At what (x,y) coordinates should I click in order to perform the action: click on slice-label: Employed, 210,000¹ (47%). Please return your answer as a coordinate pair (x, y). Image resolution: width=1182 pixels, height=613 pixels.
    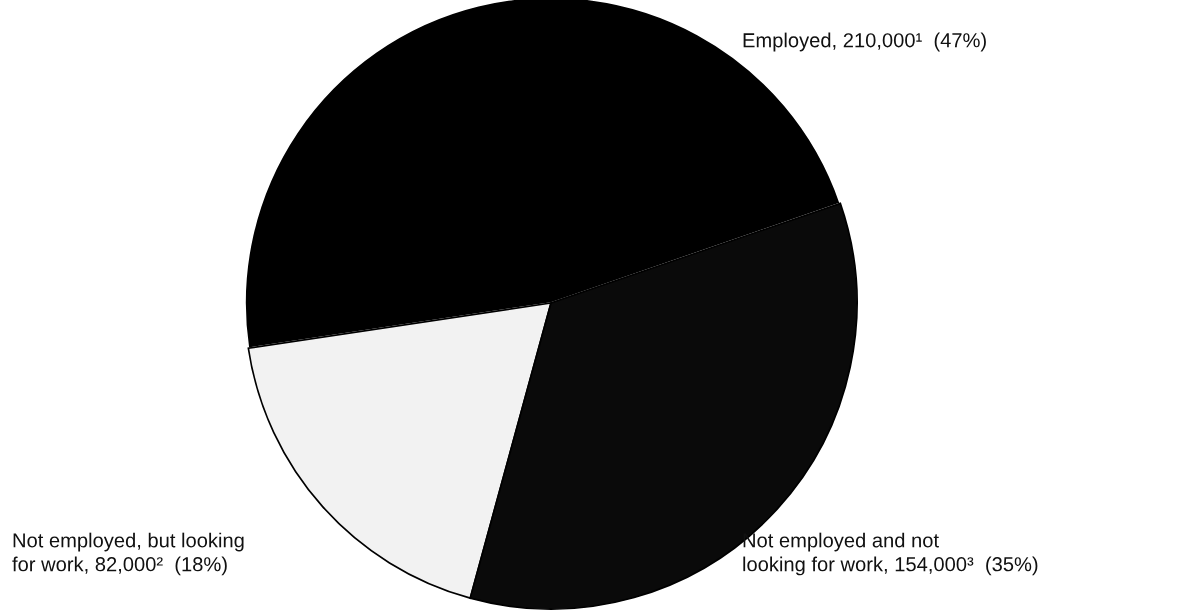
    Looking at the image, I should click on (864, 42).